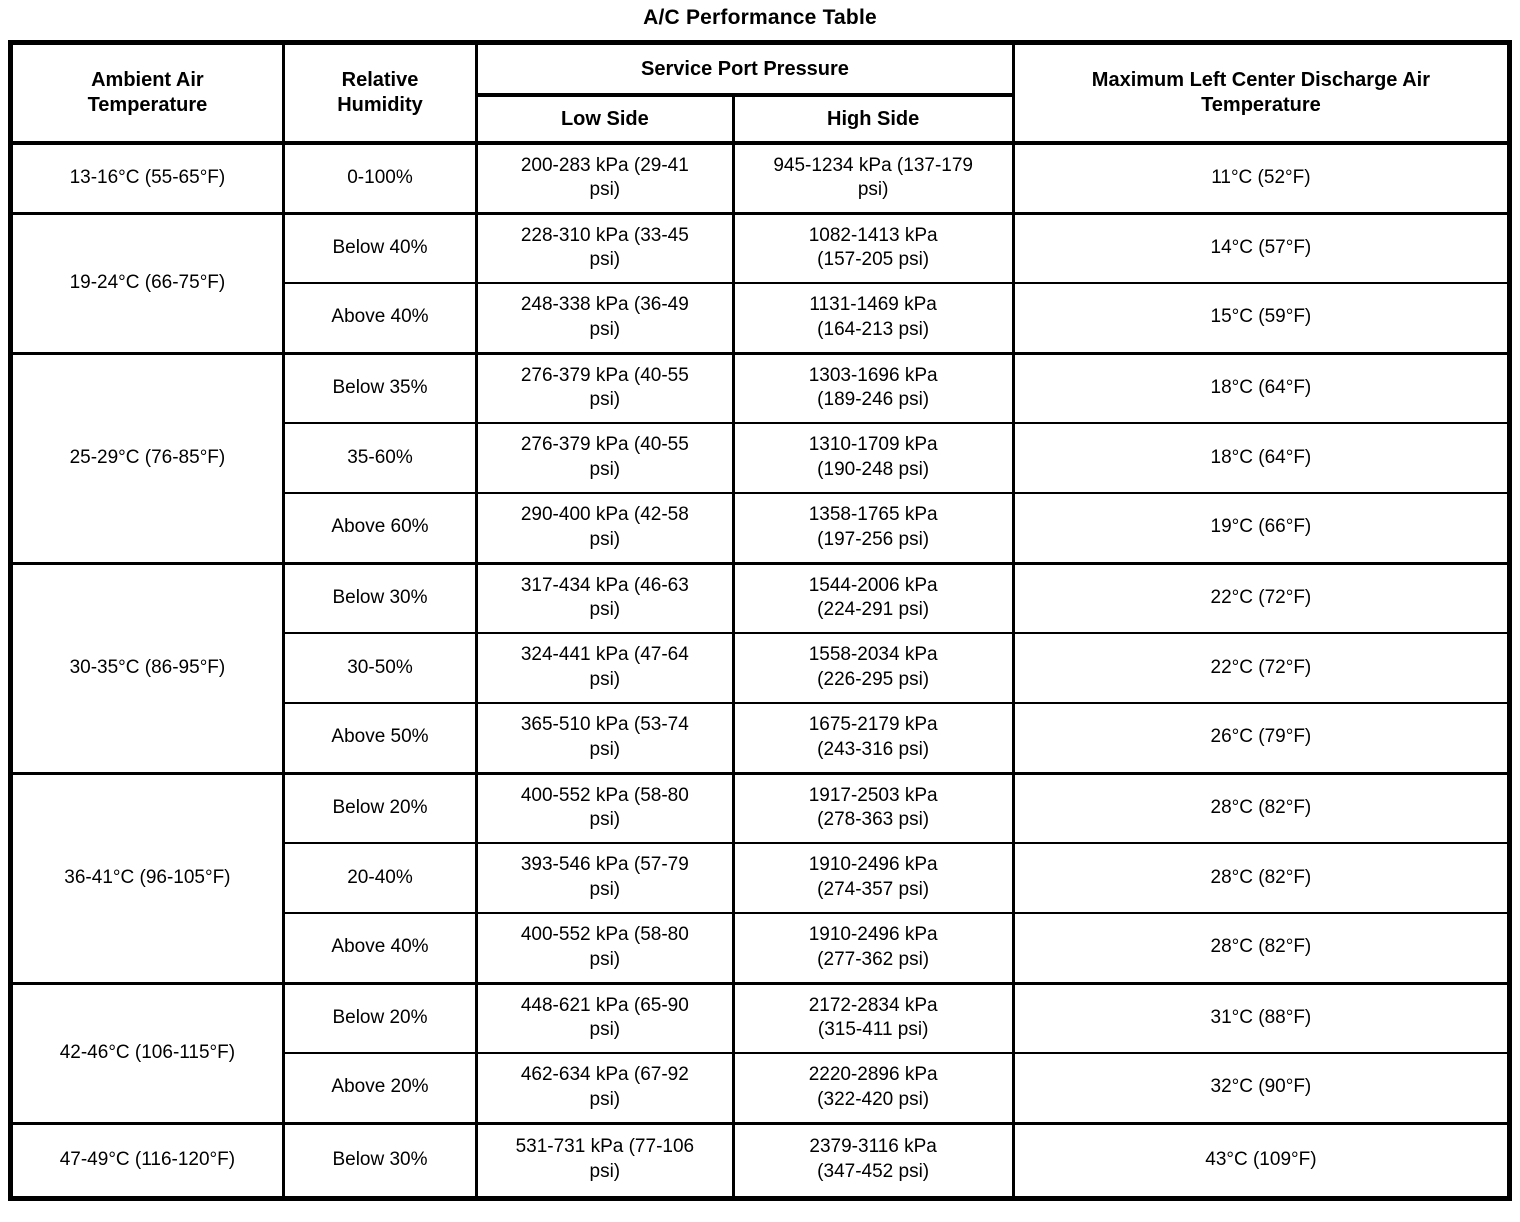 This screenshot has height=1222, width=1520. Describe the element at coordinates (760, 17) in the screenshot. I see `page-title: A/C Performance Table` at that location.